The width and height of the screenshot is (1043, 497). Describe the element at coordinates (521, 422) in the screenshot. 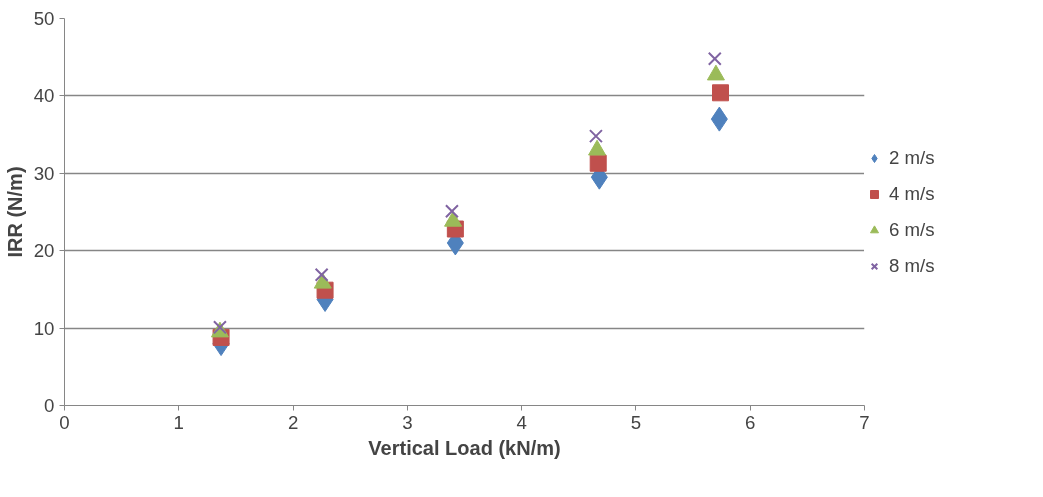

I see `x-tick-label: 4` at that location.